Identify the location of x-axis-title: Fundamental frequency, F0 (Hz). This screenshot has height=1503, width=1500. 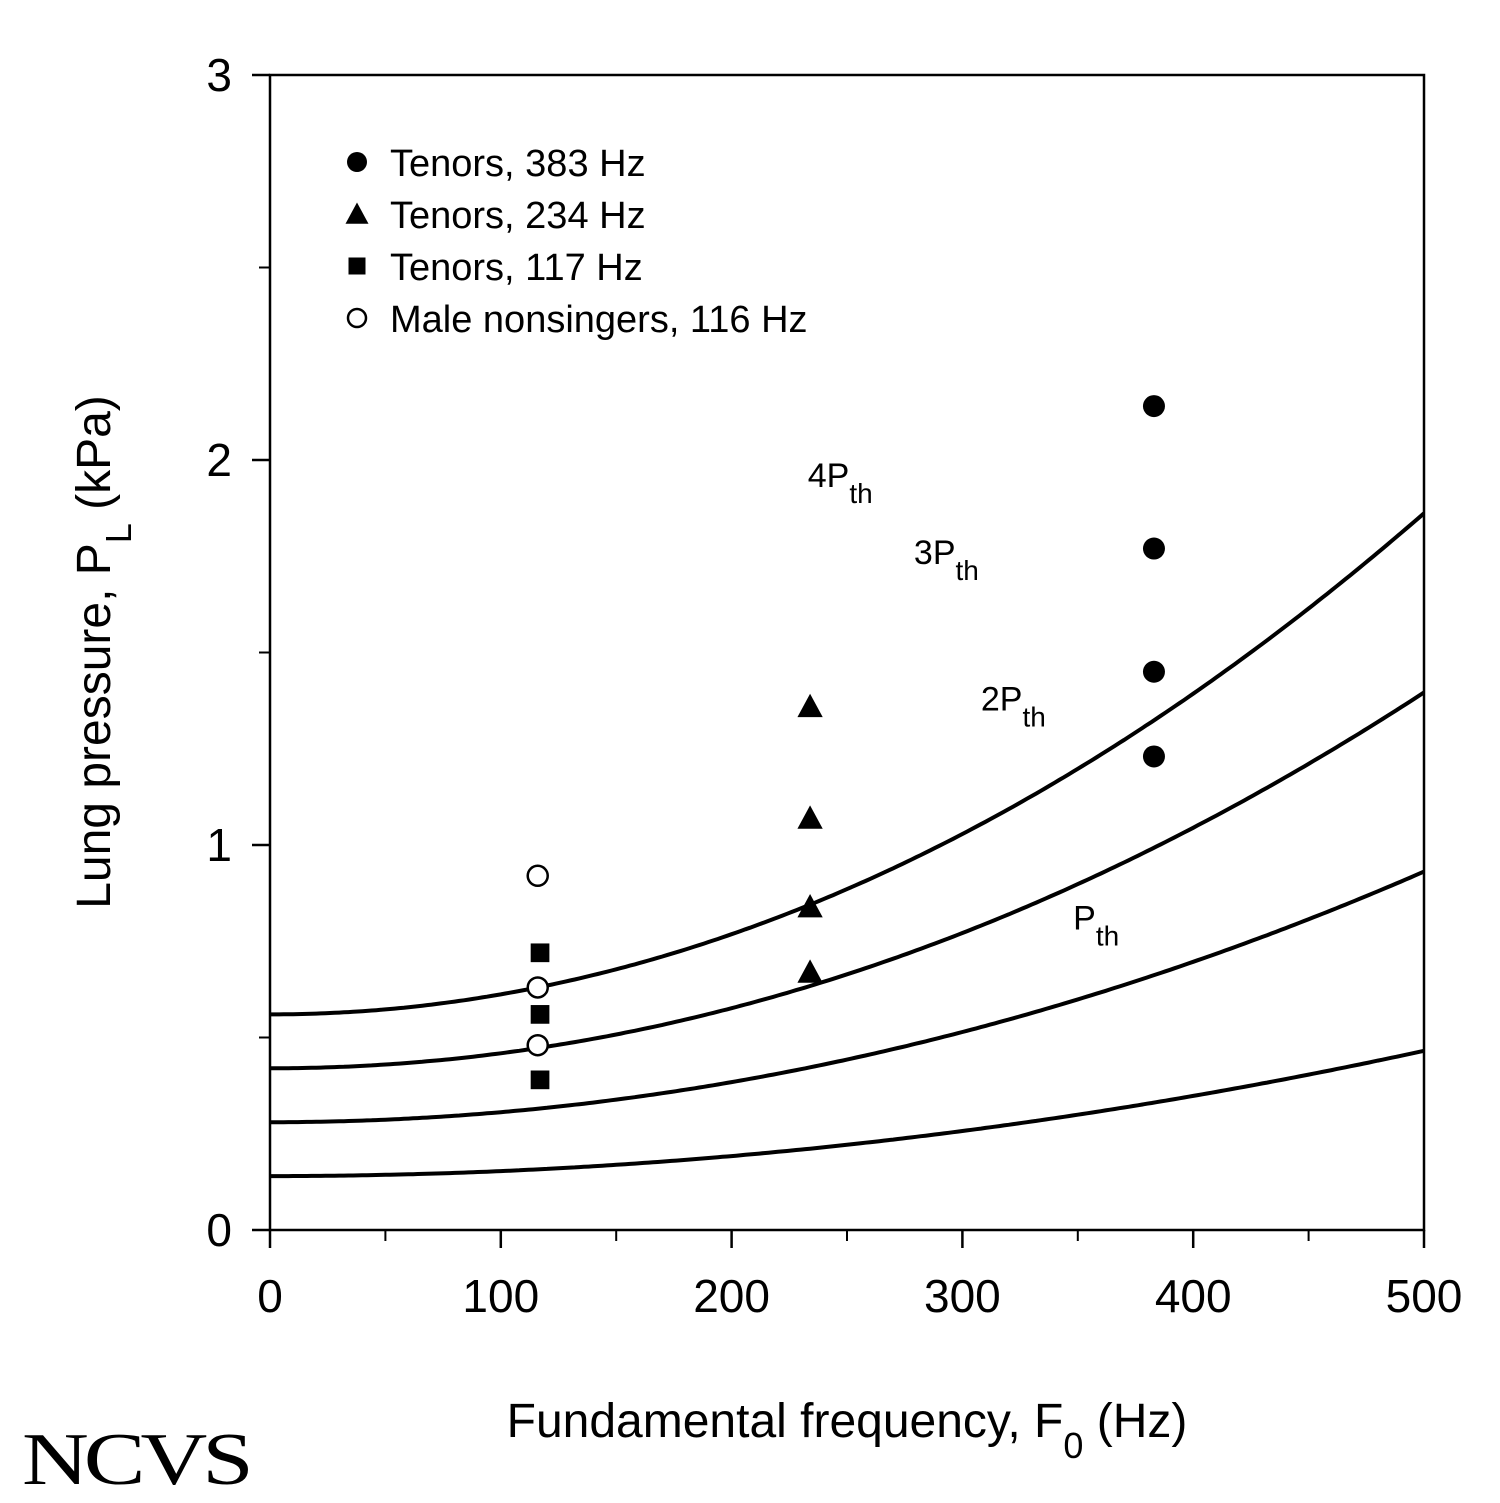
(847, 1430).